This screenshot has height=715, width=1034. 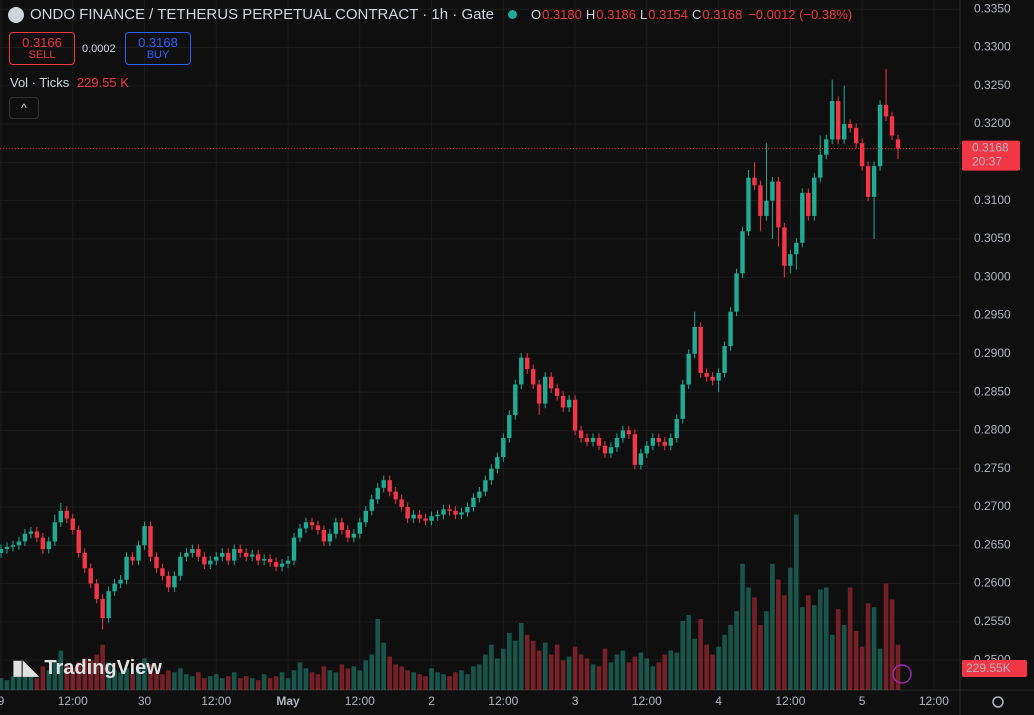 I want to click on ohlc: O 0.3180 H 0.3186 L 0.3154 C 0.3168, so click(x=636, y=14).